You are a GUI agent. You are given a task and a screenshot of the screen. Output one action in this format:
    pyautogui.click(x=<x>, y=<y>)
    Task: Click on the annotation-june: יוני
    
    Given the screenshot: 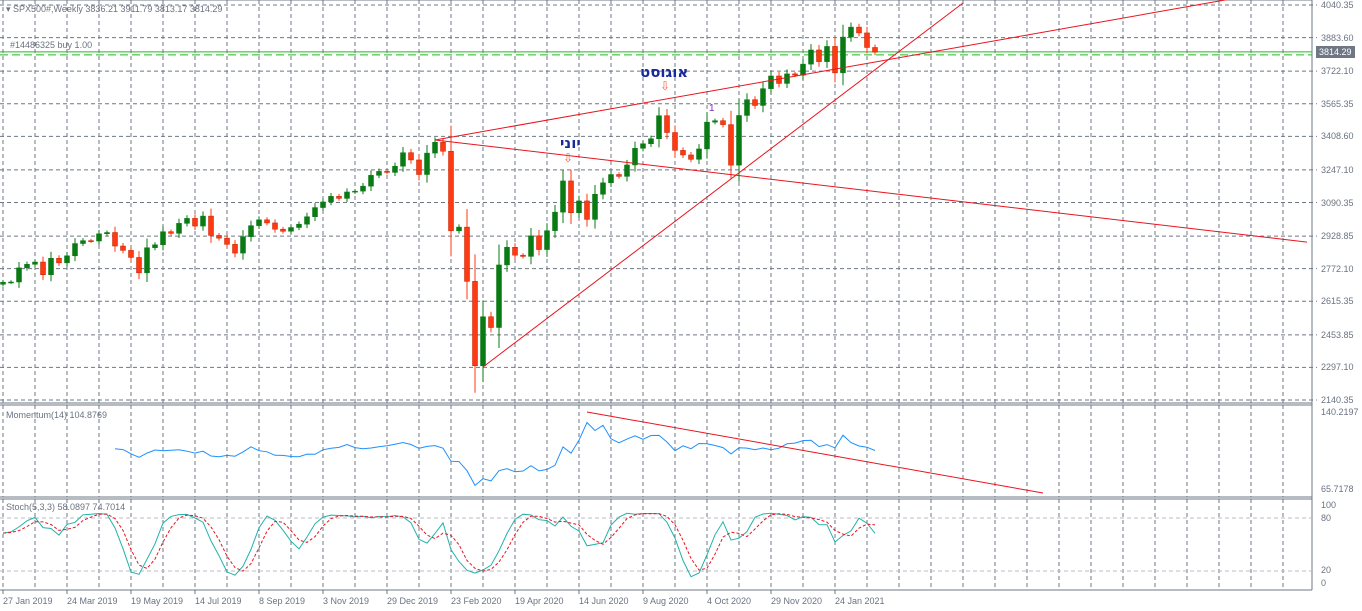 What is the action you would take?
    pyautogui.click(x=570, y=143)
    